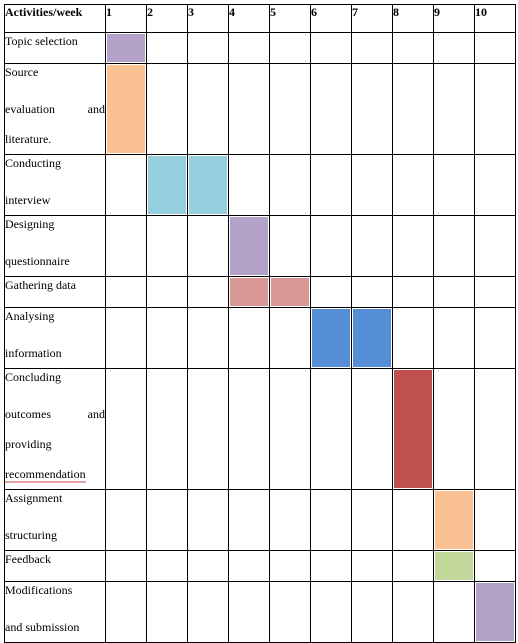 The height and width of the screenshot is (643, 518). What do you see at coordinates (260, 292) in the screenshot?
I see `activity-row: Gathering data` at bounding box center [260, 292].